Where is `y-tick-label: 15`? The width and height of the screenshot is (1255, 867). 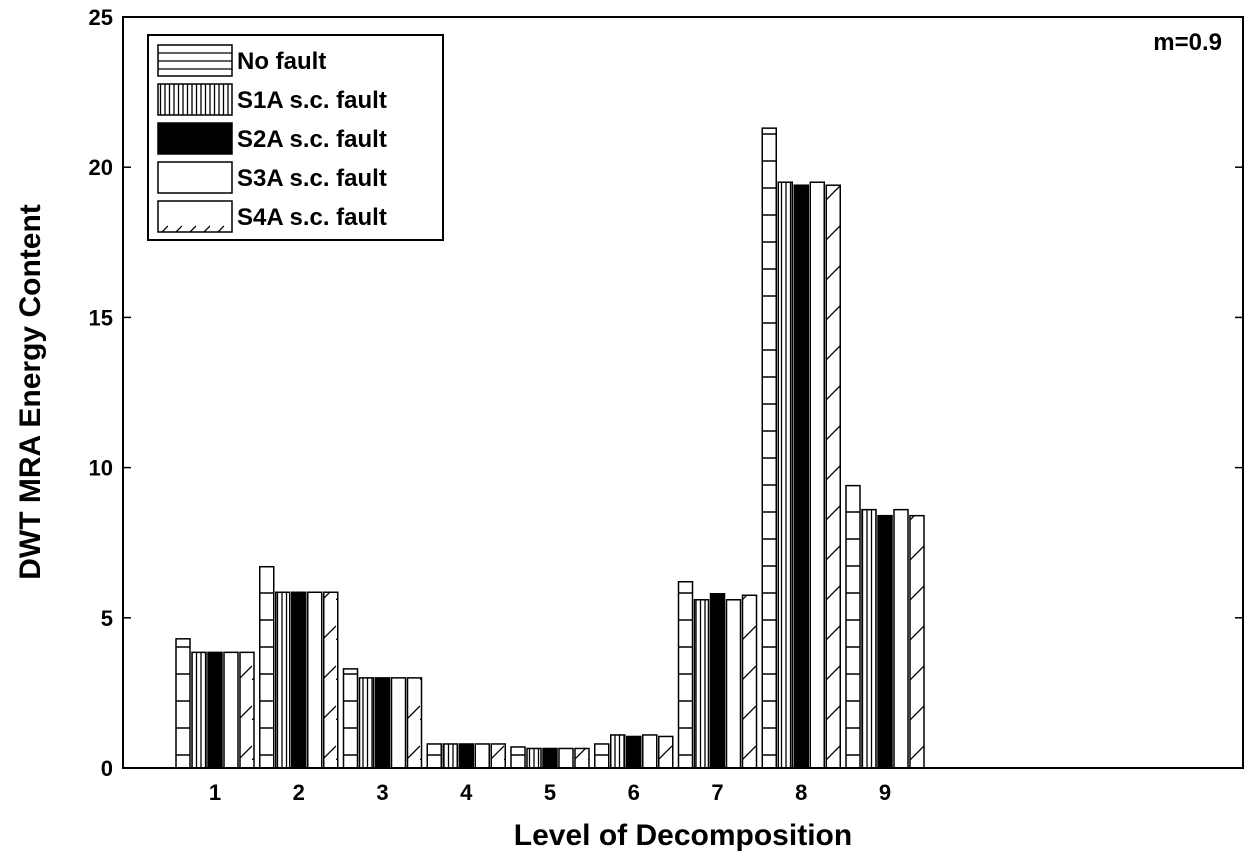 y-tick-label: 15 is located at coordinates (101, 317).